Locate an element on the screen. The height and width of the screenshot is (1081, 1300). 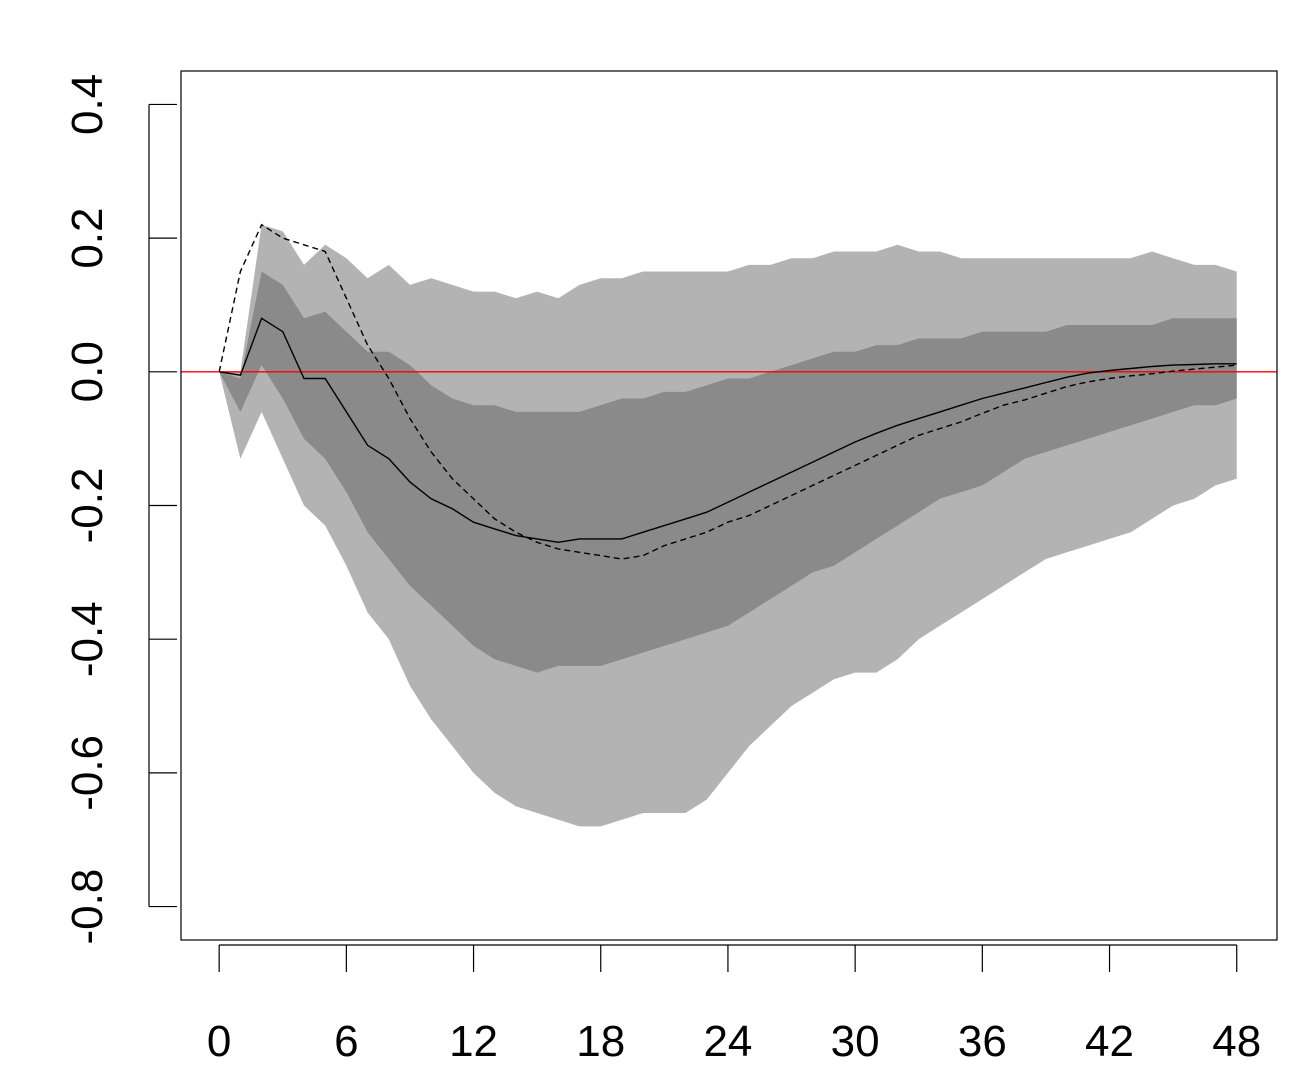
x-tick-label: 48 is located at coordinates (1236, 1041).